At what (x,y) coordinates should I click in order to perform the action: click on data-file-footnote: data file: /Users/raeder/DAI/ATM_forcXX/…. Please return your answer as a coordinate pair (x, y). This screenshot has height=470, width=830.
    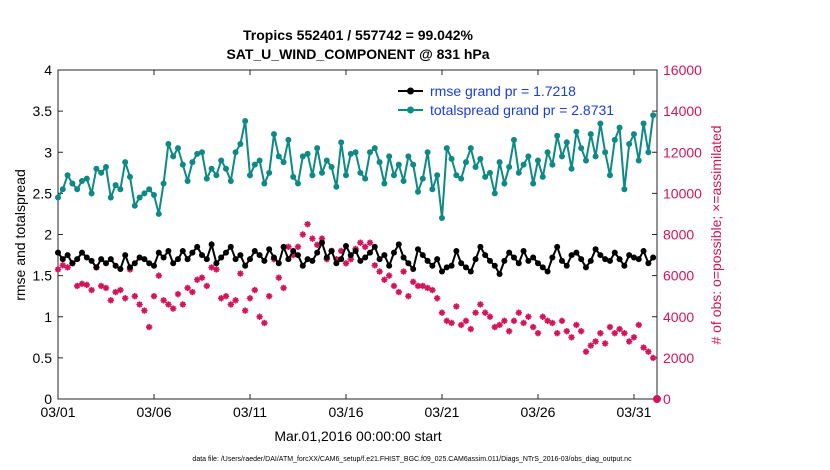
    Looking at the image, I should click on (412, 459).